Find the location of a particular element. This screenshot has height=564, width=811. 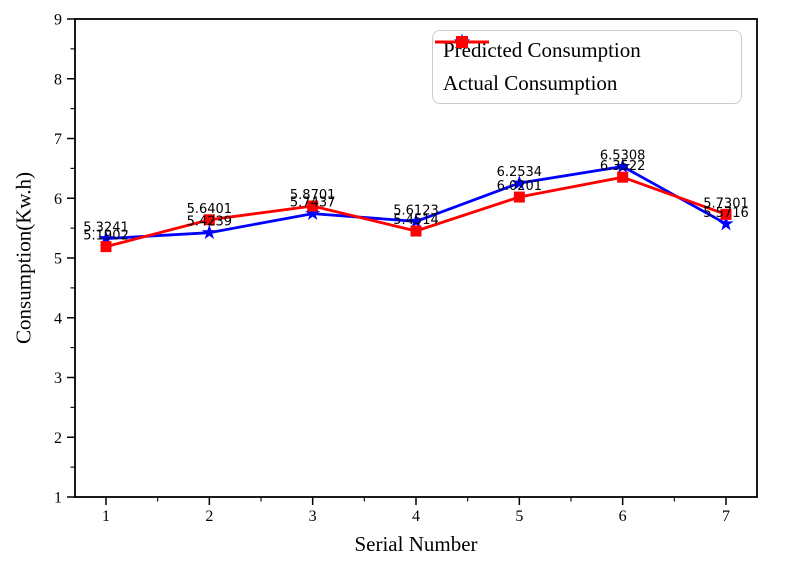

y-tick-label: 8 is located at coordinates (58, 79).